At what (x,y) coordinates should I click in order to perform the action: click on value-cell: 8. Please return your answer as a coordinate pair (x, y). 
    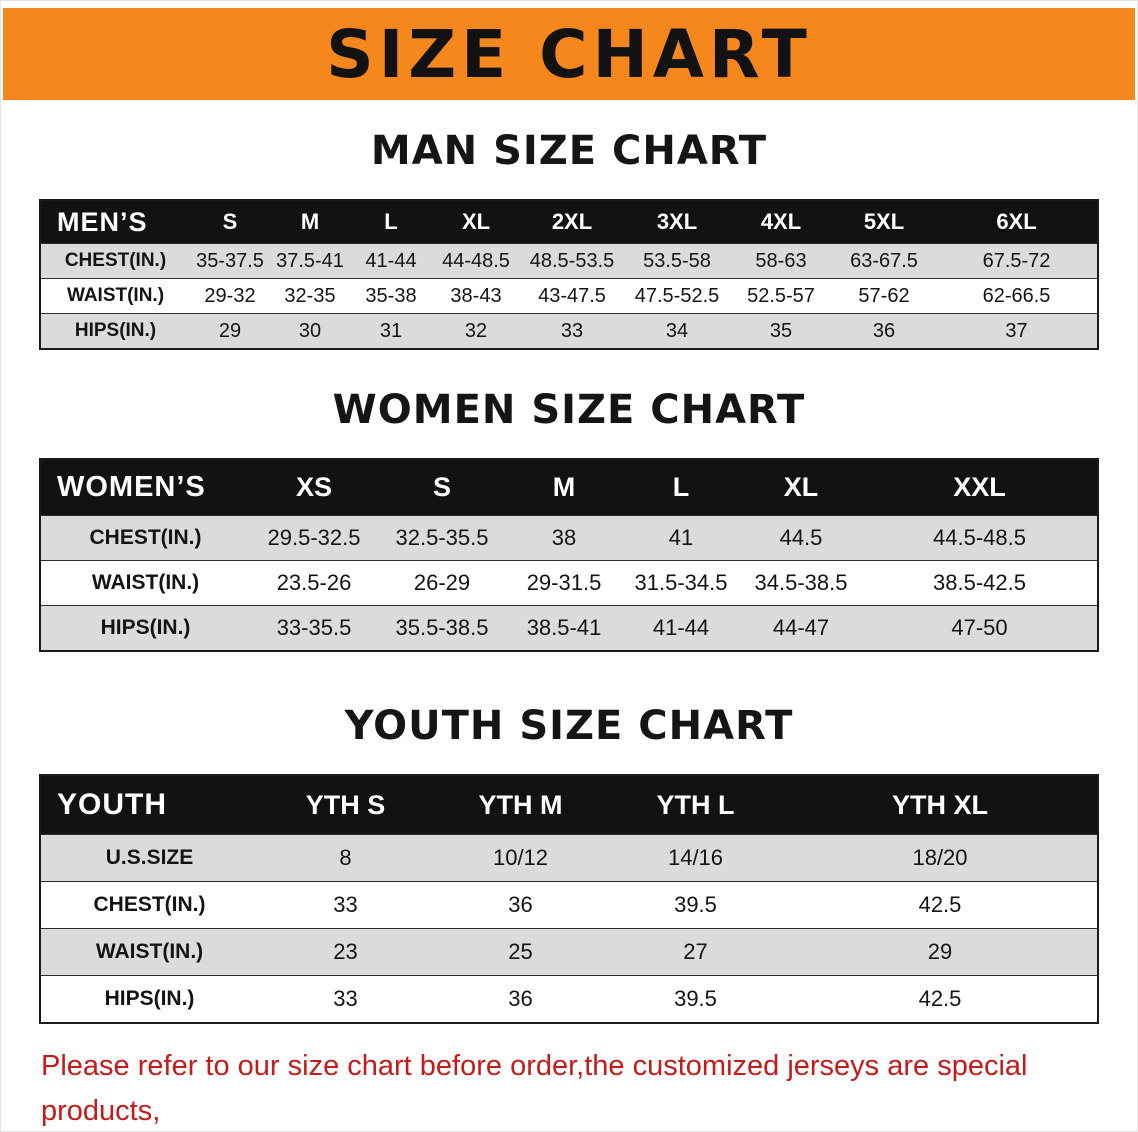
    Looking at the image, I should click on (345, 858).